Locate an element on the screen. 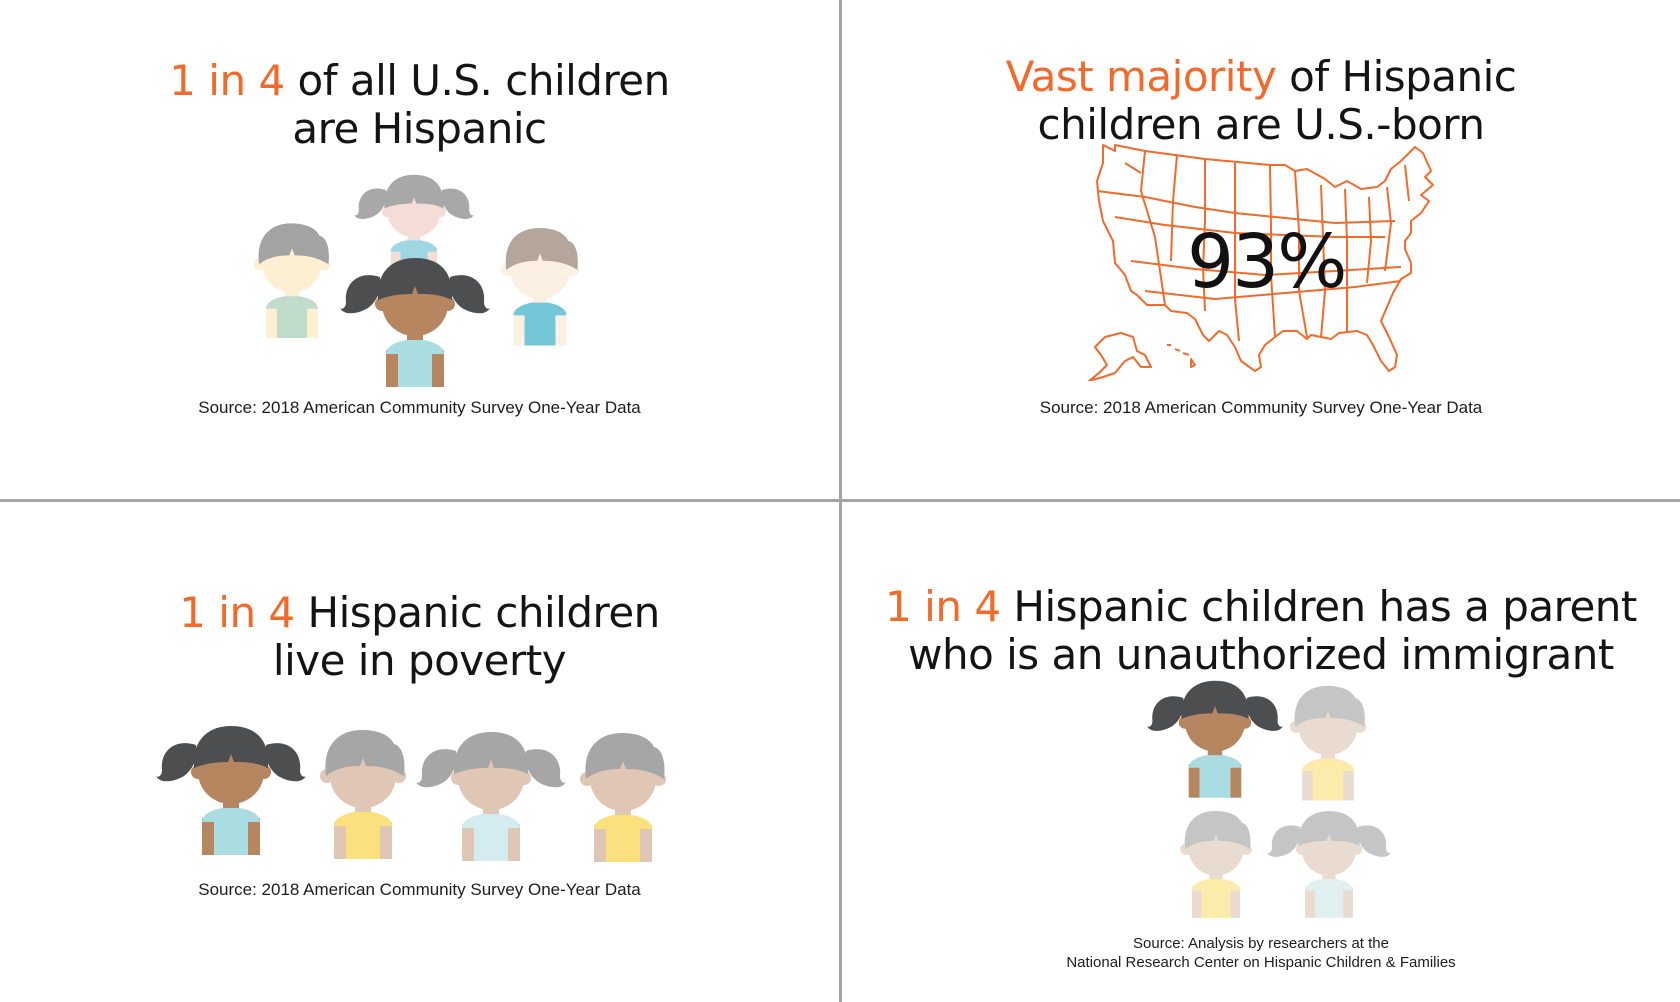 This screenshot has width=1680, height=1002. horizontal-divider is located at coordinates (840, 500).